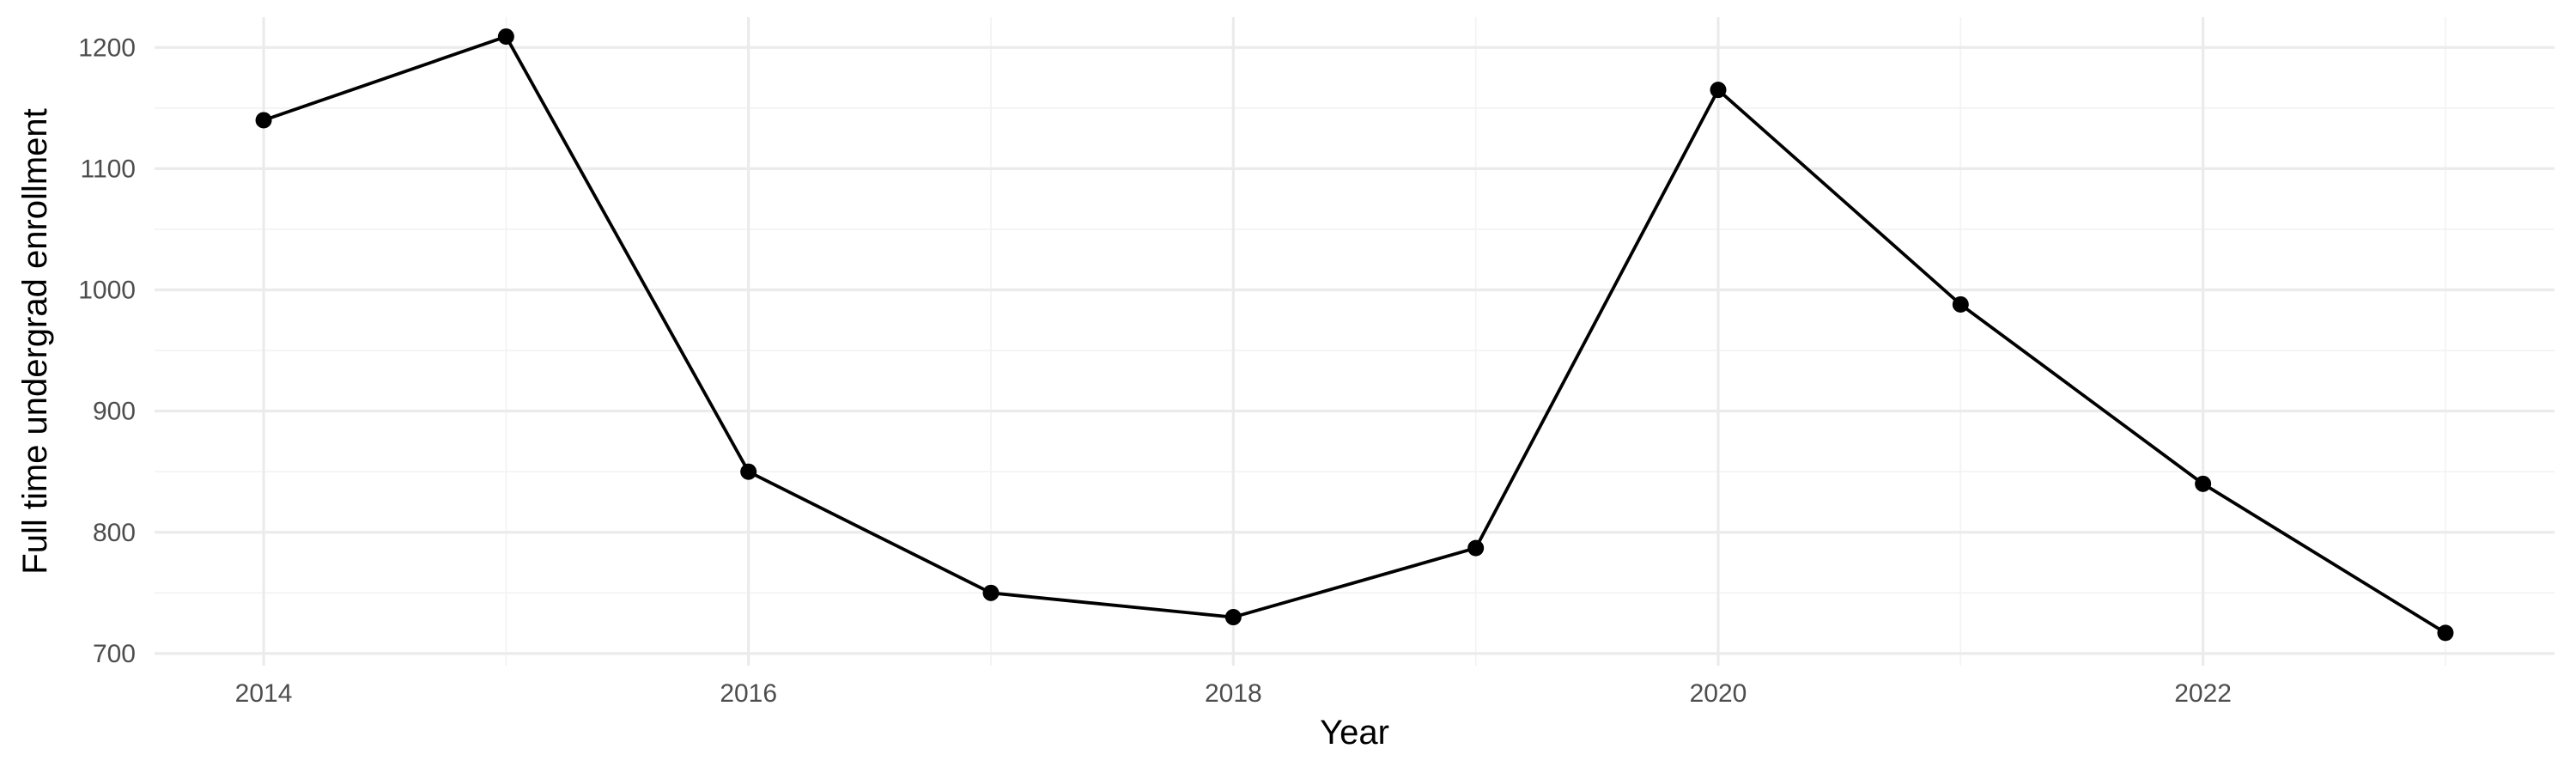  Describe the element at coordinates (114, 533) in the screenshot. I see `y-tick-label: 800` at that location.